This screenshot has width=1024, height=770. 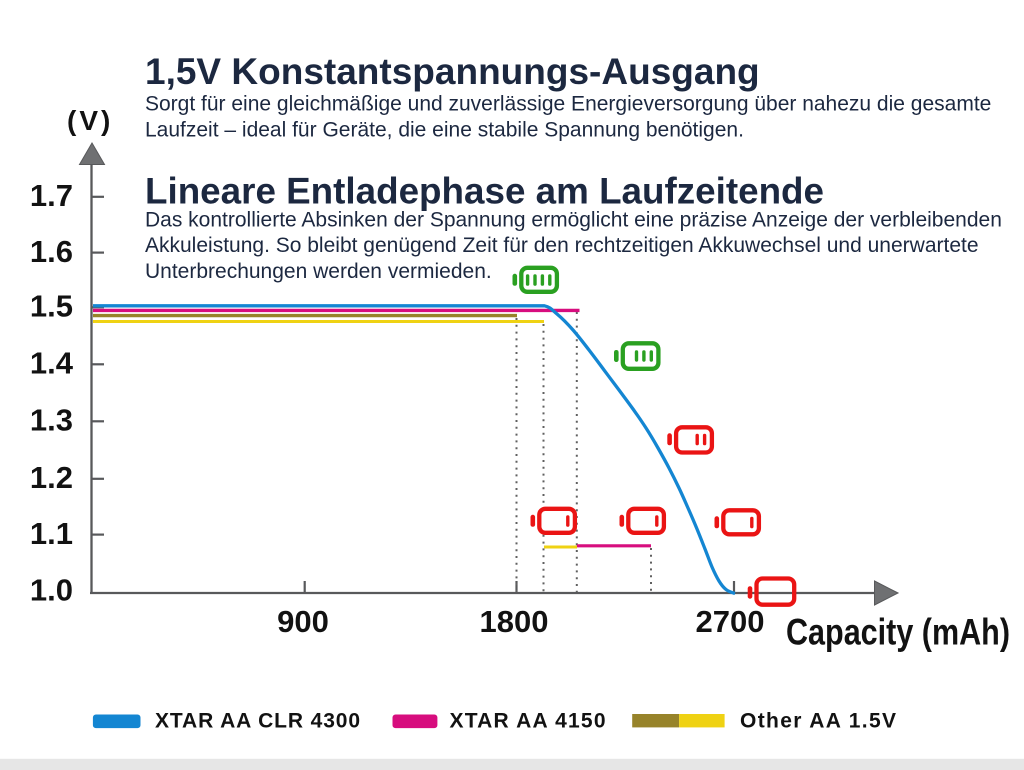 What do you see at coordinates (730, 621) in the screenshot?
I see `svg-text: 2700` at bounding box center [730, 621].